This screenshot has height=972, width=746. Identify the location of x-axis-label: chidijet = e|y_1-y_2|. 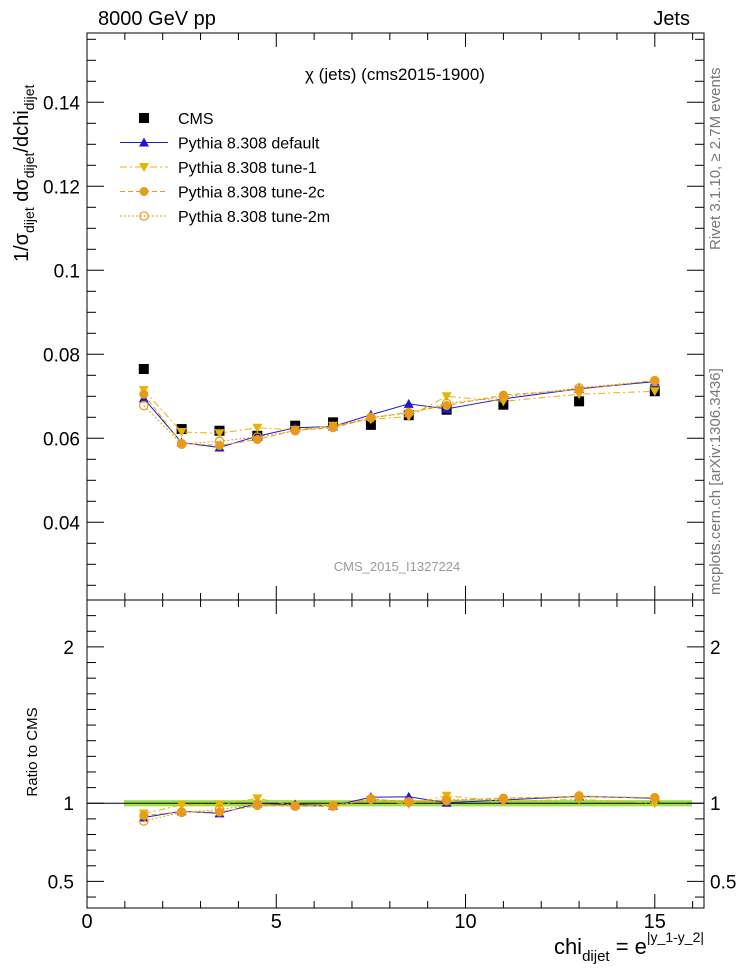
(629, 947).